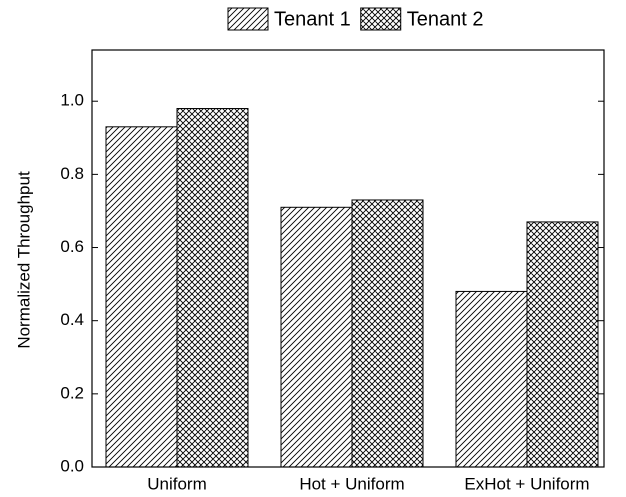 The width and height of the screenshot is (626, 497). I want to click on x-tick-label: ExHot + Uniform, so click(526, 483).